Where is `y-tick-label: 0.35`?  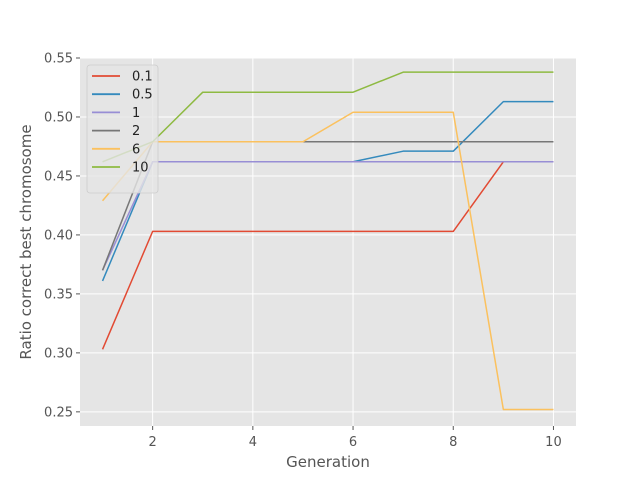 y-tick-label: 0.35 is located at coordinates (58, 294).